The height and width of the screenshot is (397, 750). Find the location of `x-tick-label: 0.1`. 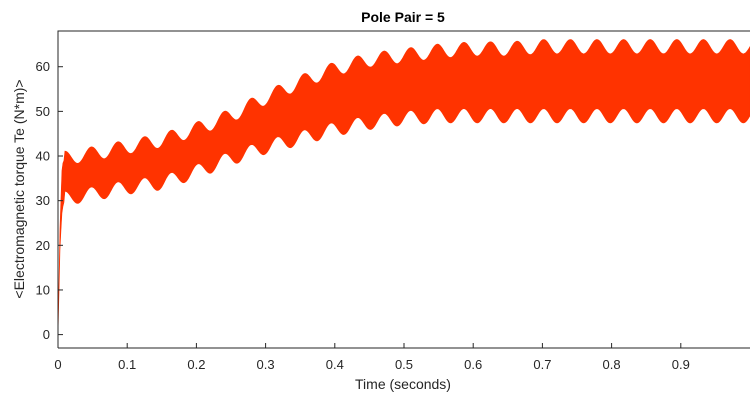

x-tick-label: 0.1 is located at coordinates (127, 364).